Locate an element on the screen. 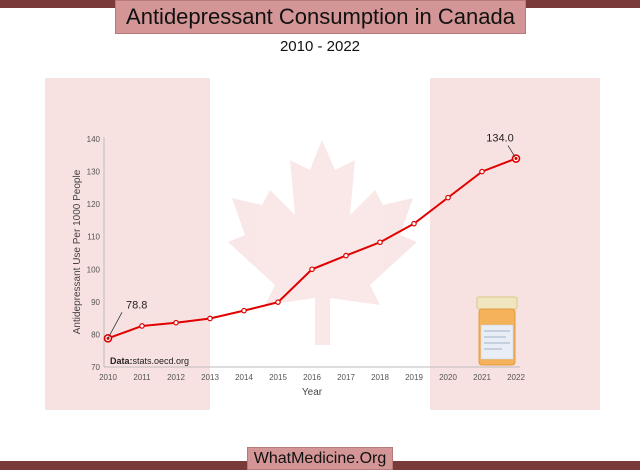  y-tick-label: 90 is located at coordinates (95, 302).